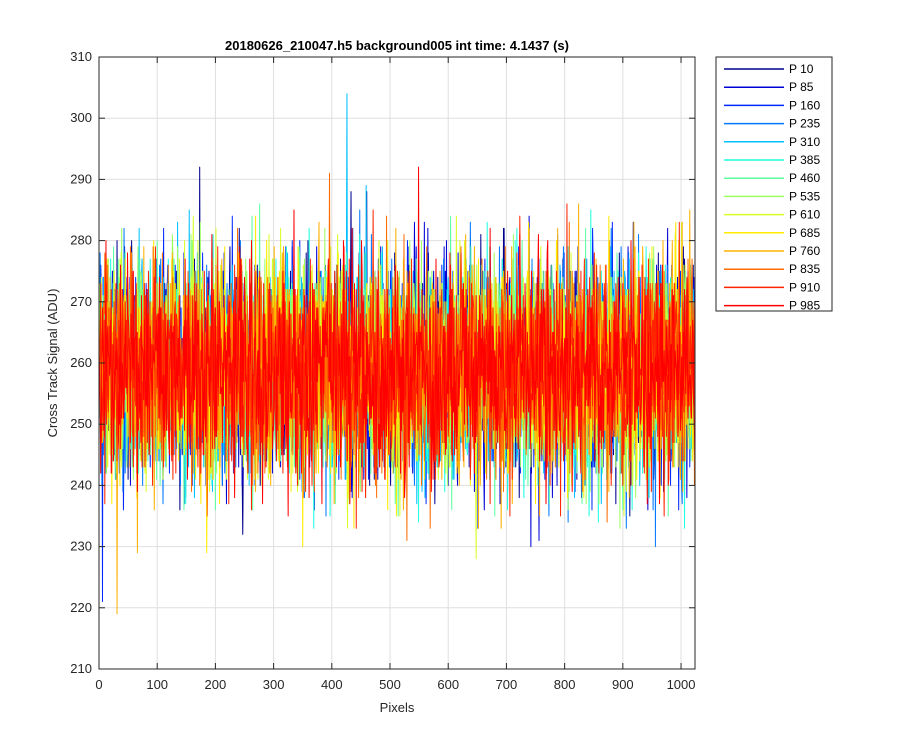  I want to click on legend-label: P 760, so click(804, 251).